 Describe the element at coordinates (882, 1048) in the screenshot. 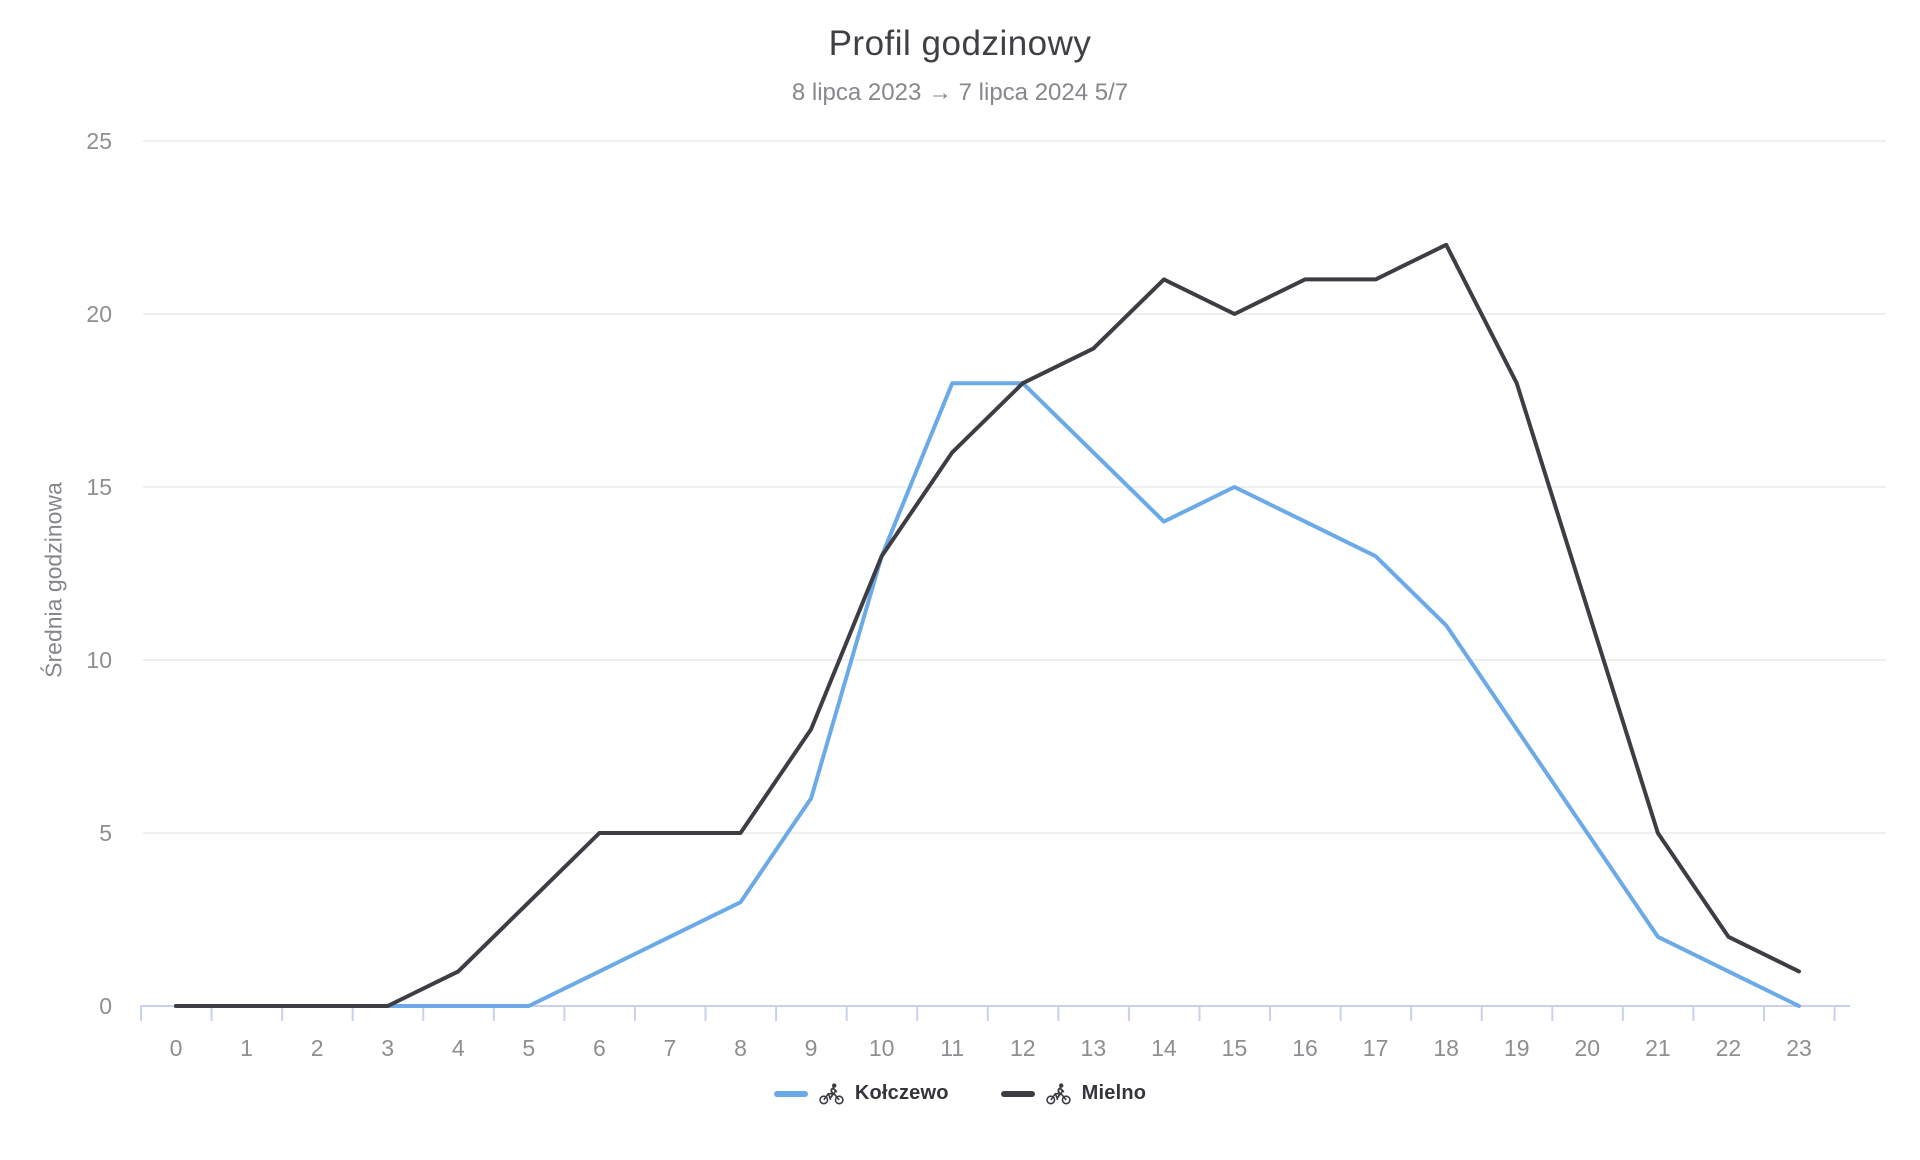

I see `x-tick-label-10: 10` at that location.